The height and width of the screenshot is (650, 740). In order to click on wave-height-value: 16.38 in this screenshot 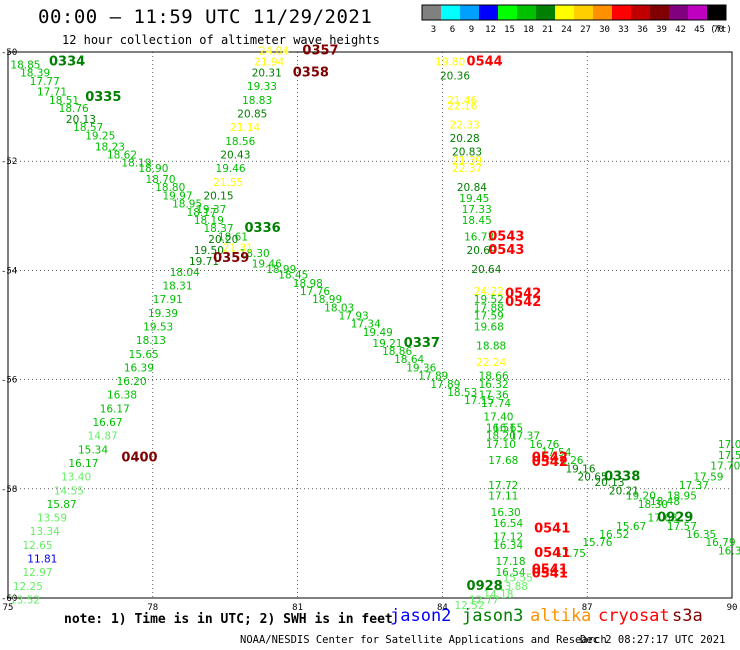, I will do `click(122, 396)`.